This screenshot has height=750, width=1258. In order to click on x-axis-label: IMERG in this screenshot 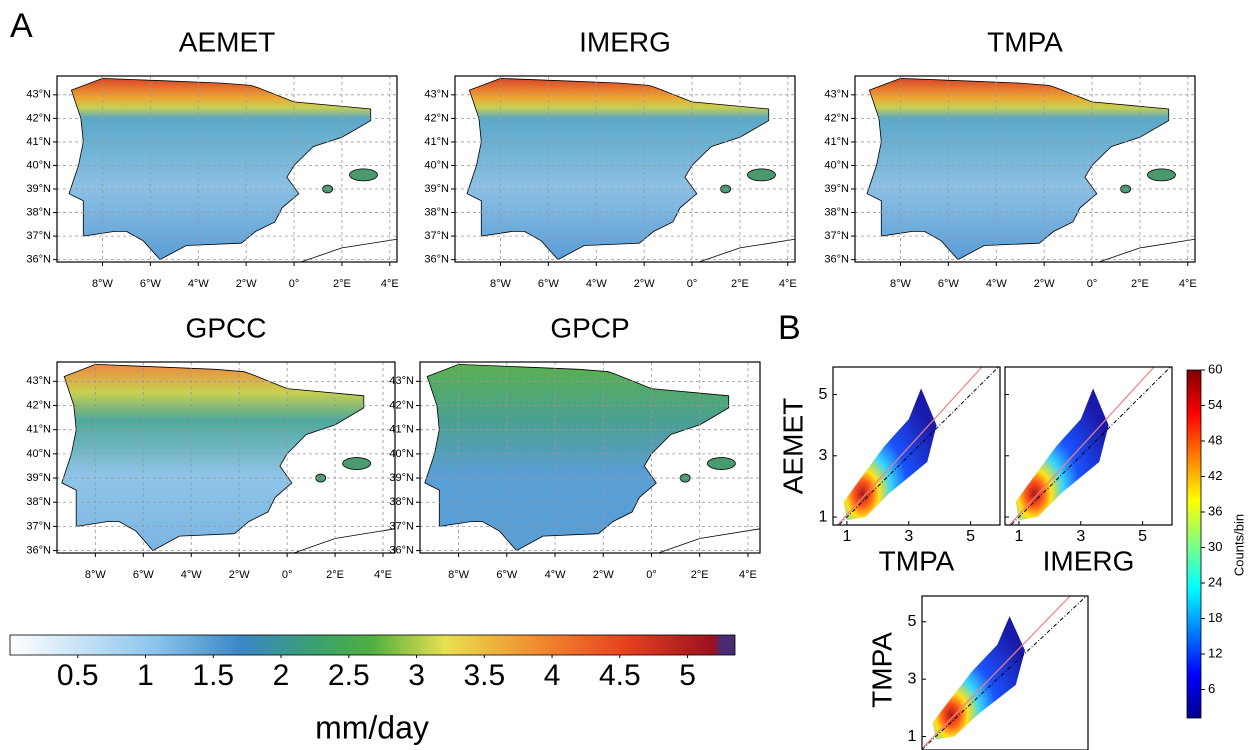, I will do `click(1089, 560)`.